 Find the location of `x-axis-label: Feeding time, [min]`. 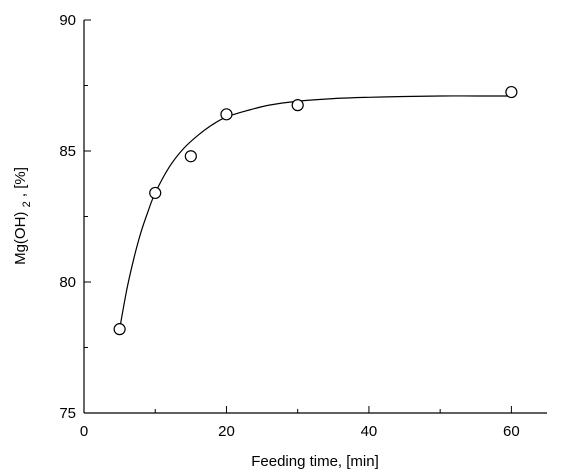

x-axis-label: Feeding time, [min] is located at coordinates (315, 461).